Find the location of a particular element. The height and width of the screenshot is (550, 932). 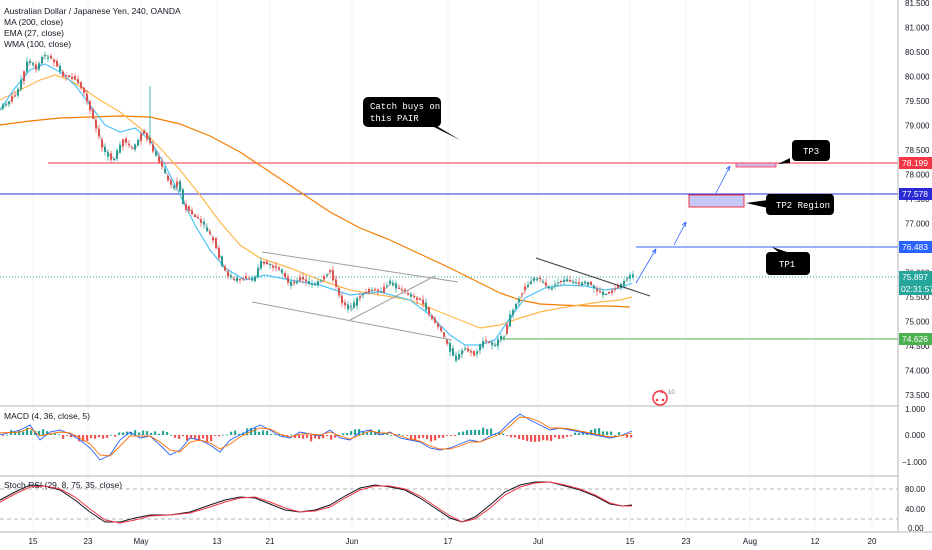

wma-legend: WMA (100, close) is located at coordinates (37, 44).